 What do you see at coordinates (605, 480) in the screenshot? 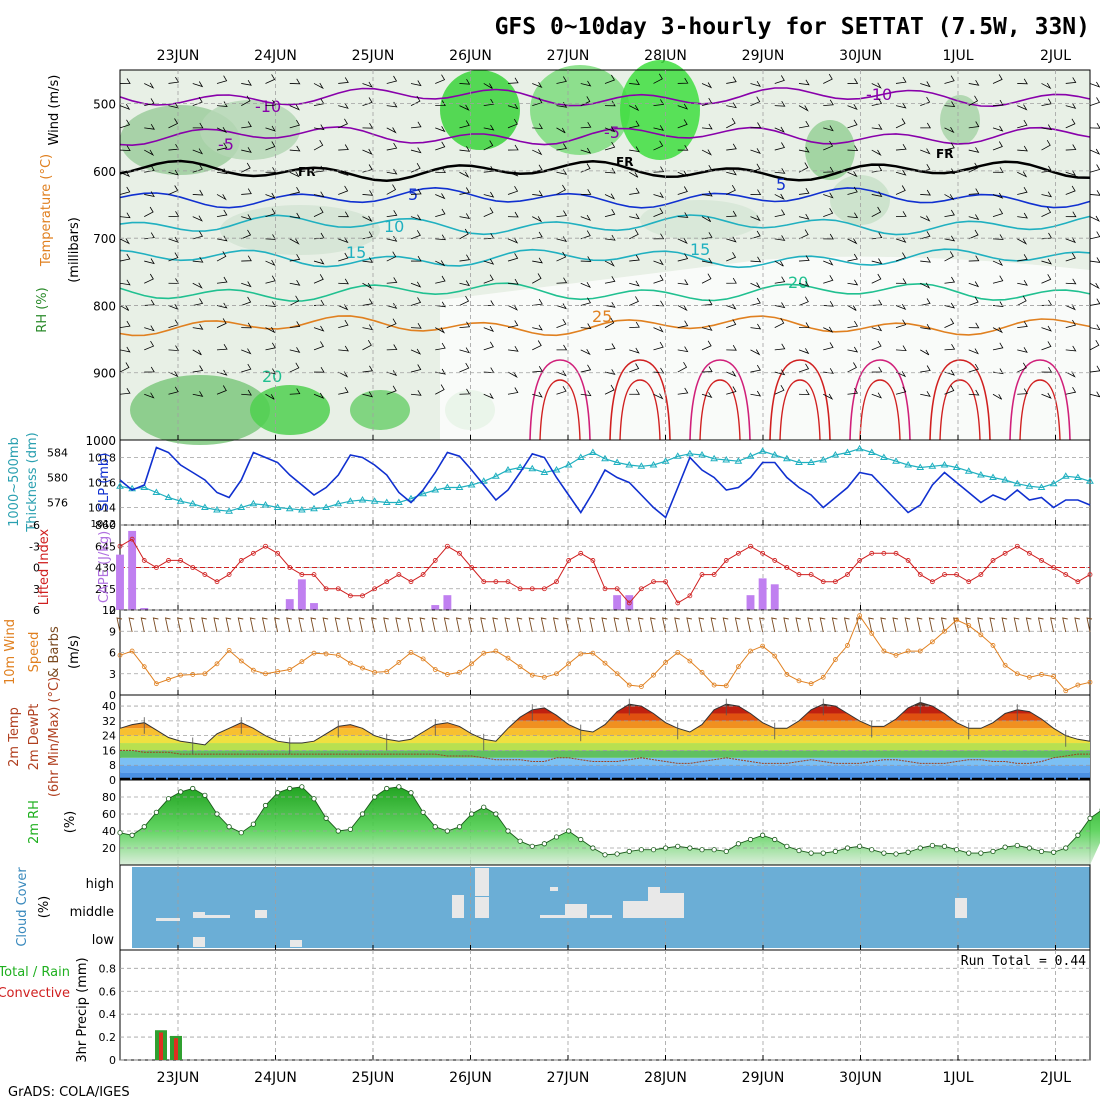
I see `thickness-line` at bounding box center [605, 480].